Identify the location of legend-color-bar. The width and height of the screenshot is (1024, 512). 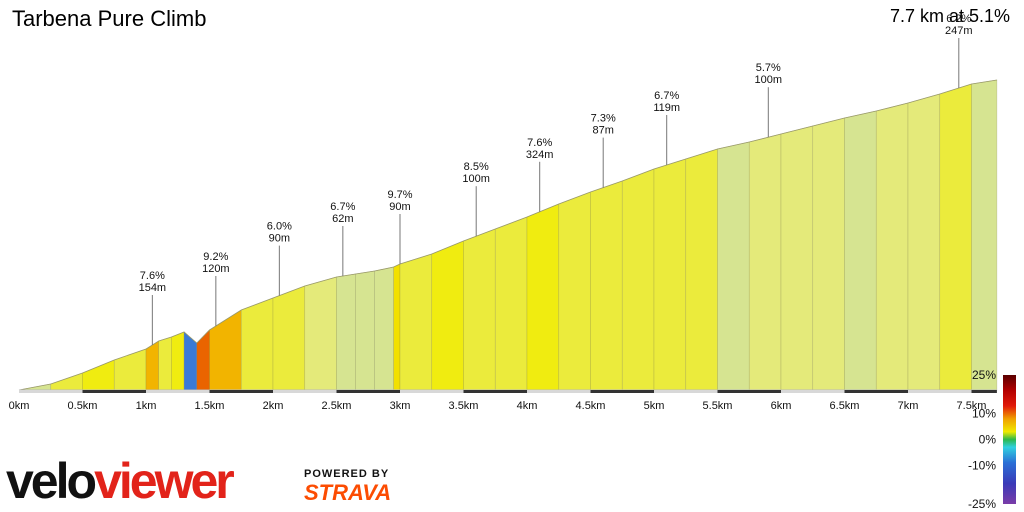
(1009, 439).